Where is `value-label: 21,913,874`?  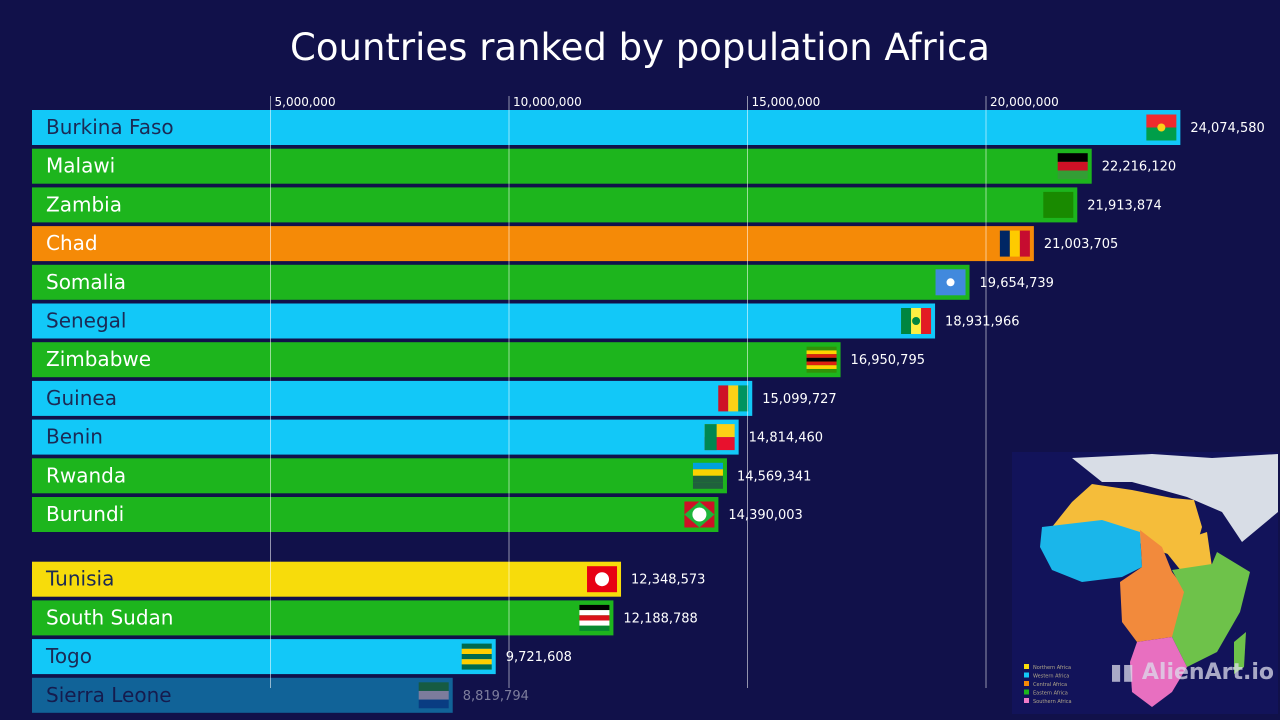
value-label: 21,913,874 is located at coordinates (1124, 205).